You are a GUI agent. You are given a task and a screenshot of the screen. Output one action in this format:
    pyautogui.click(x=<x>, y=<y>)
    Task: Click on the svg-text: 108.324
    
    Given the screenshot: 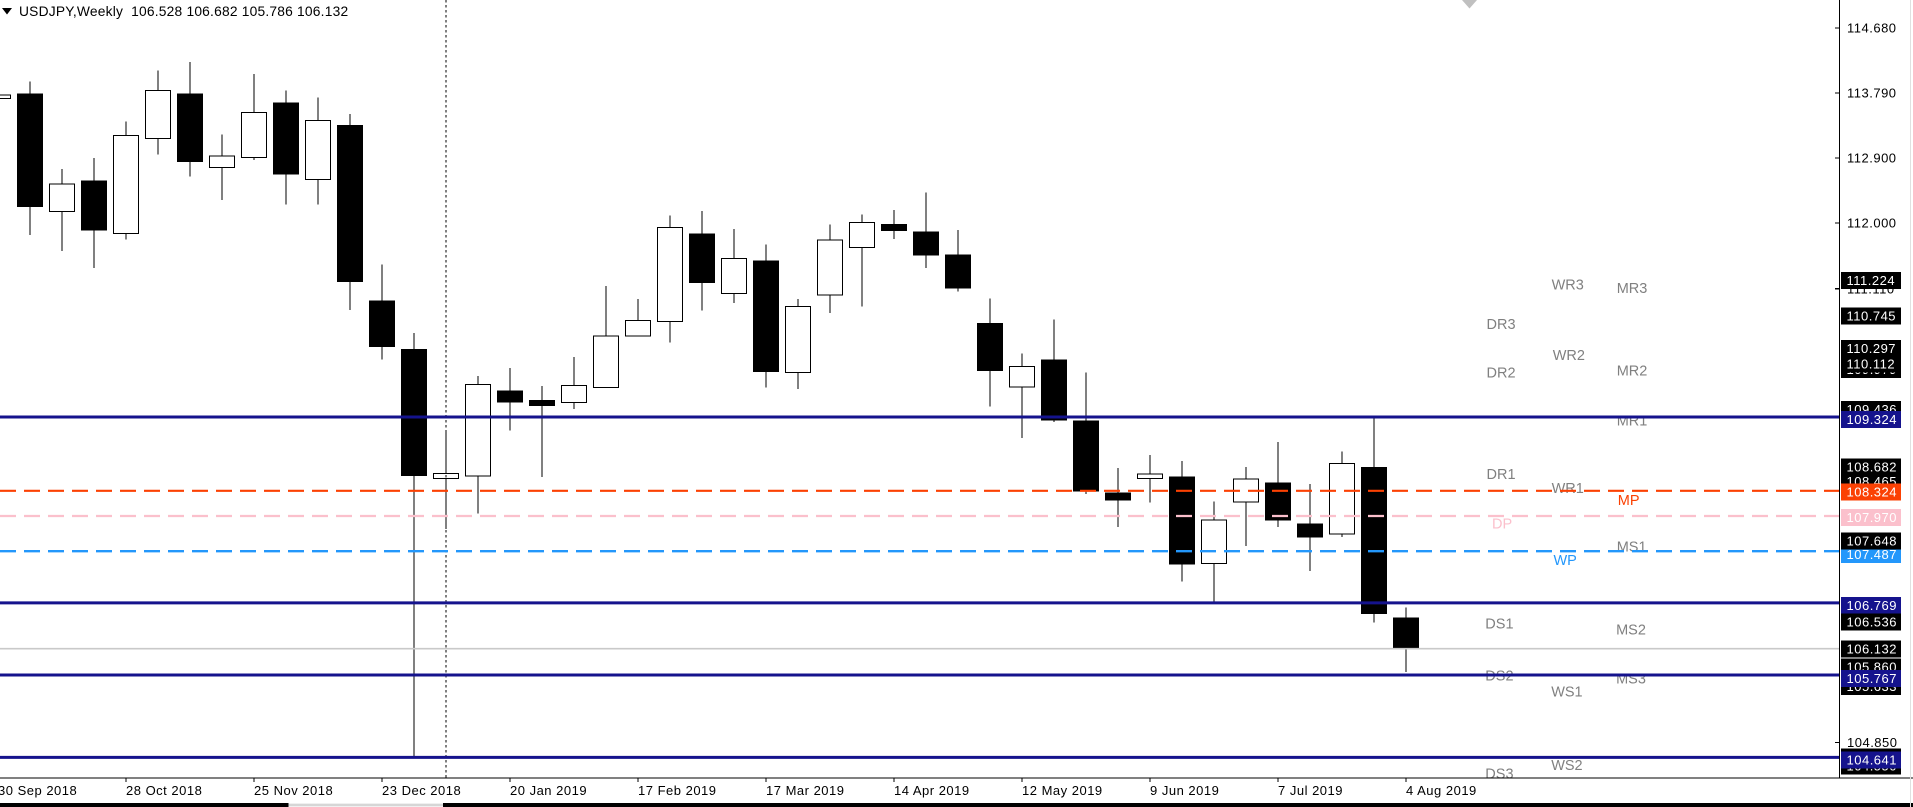 What is the action you would take?
    pyautogui.click(x=1872, y=492)
    